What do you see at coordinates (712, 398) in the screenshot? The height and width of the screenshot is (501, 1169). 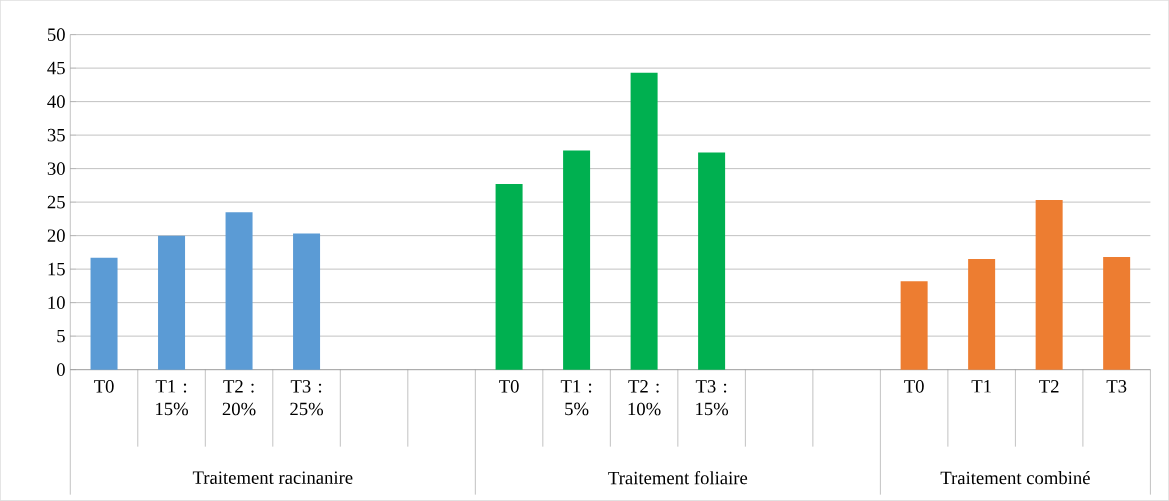 I see `x-tick-label: T3 : 15%` at bounding box center [712, 398].